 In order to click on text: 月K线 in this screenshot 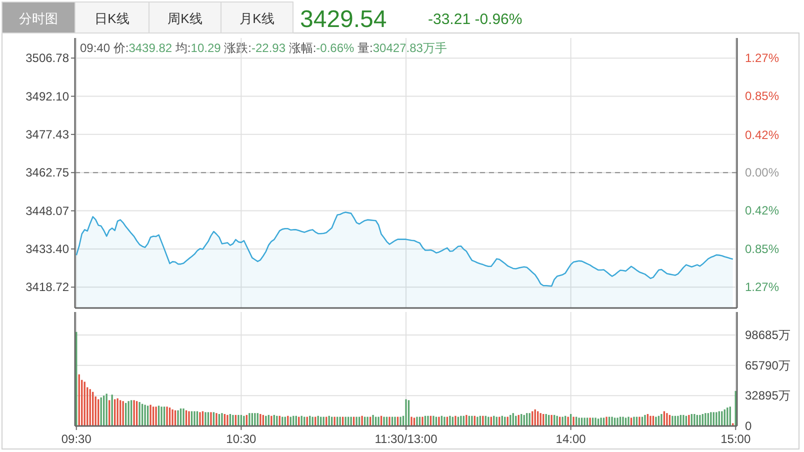, I will do `click(257, 18)`.